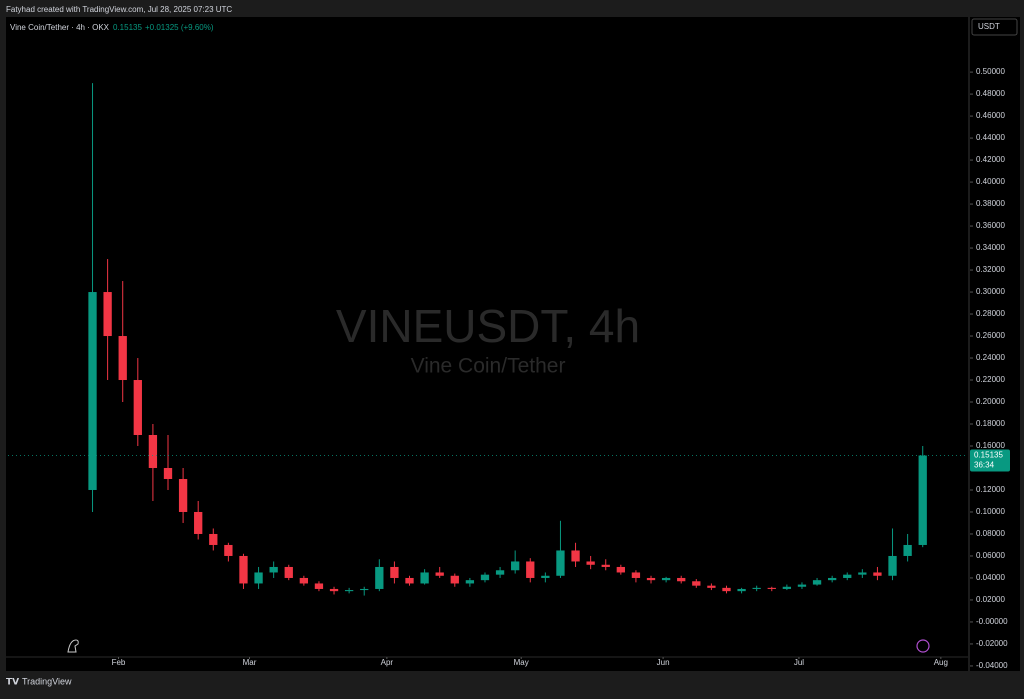 The height and width of the screenshot is (699, 1024). What do you see at coordinates (992, 643) in the screenshot?
I see `y-tick-label: -0.02000` at bounding box center [992, 643].